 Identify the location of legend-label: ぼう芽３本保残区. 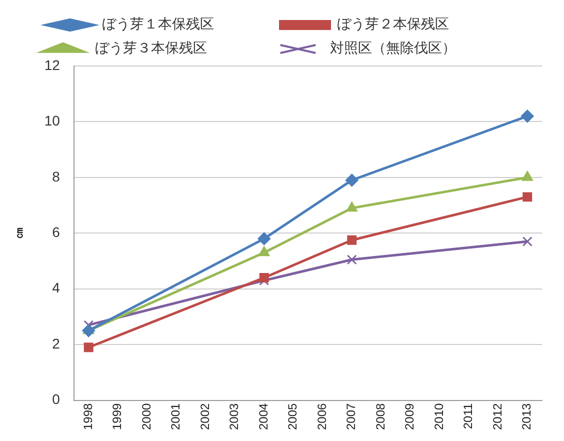
(179, 48).